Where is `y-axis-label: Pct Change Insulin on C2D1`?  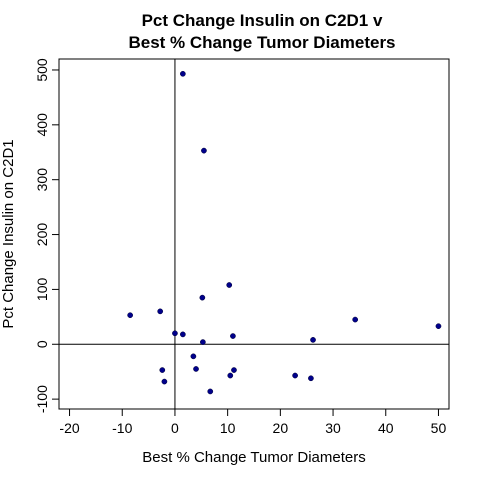 y-axis-label: Pct Change Insulin on C2D1 is located at coordinates (8, 233).